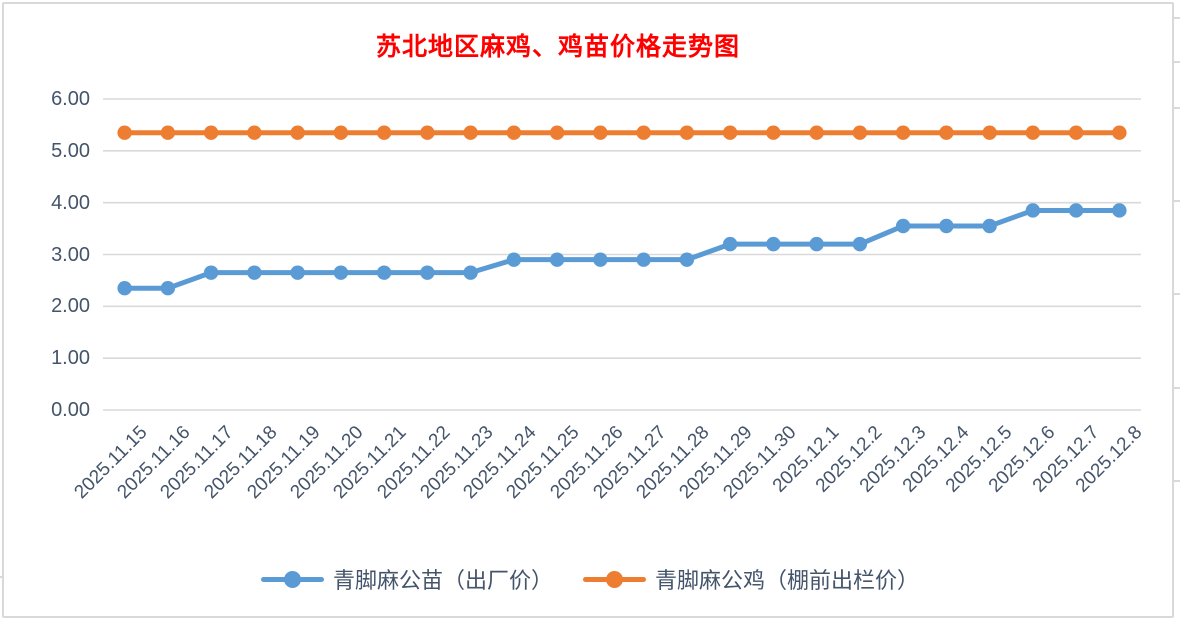  I want to click on legend: 青脚麻公苗（出厂价） 青脚麻公鸡（棚前出栏价）, so click(590, 579).